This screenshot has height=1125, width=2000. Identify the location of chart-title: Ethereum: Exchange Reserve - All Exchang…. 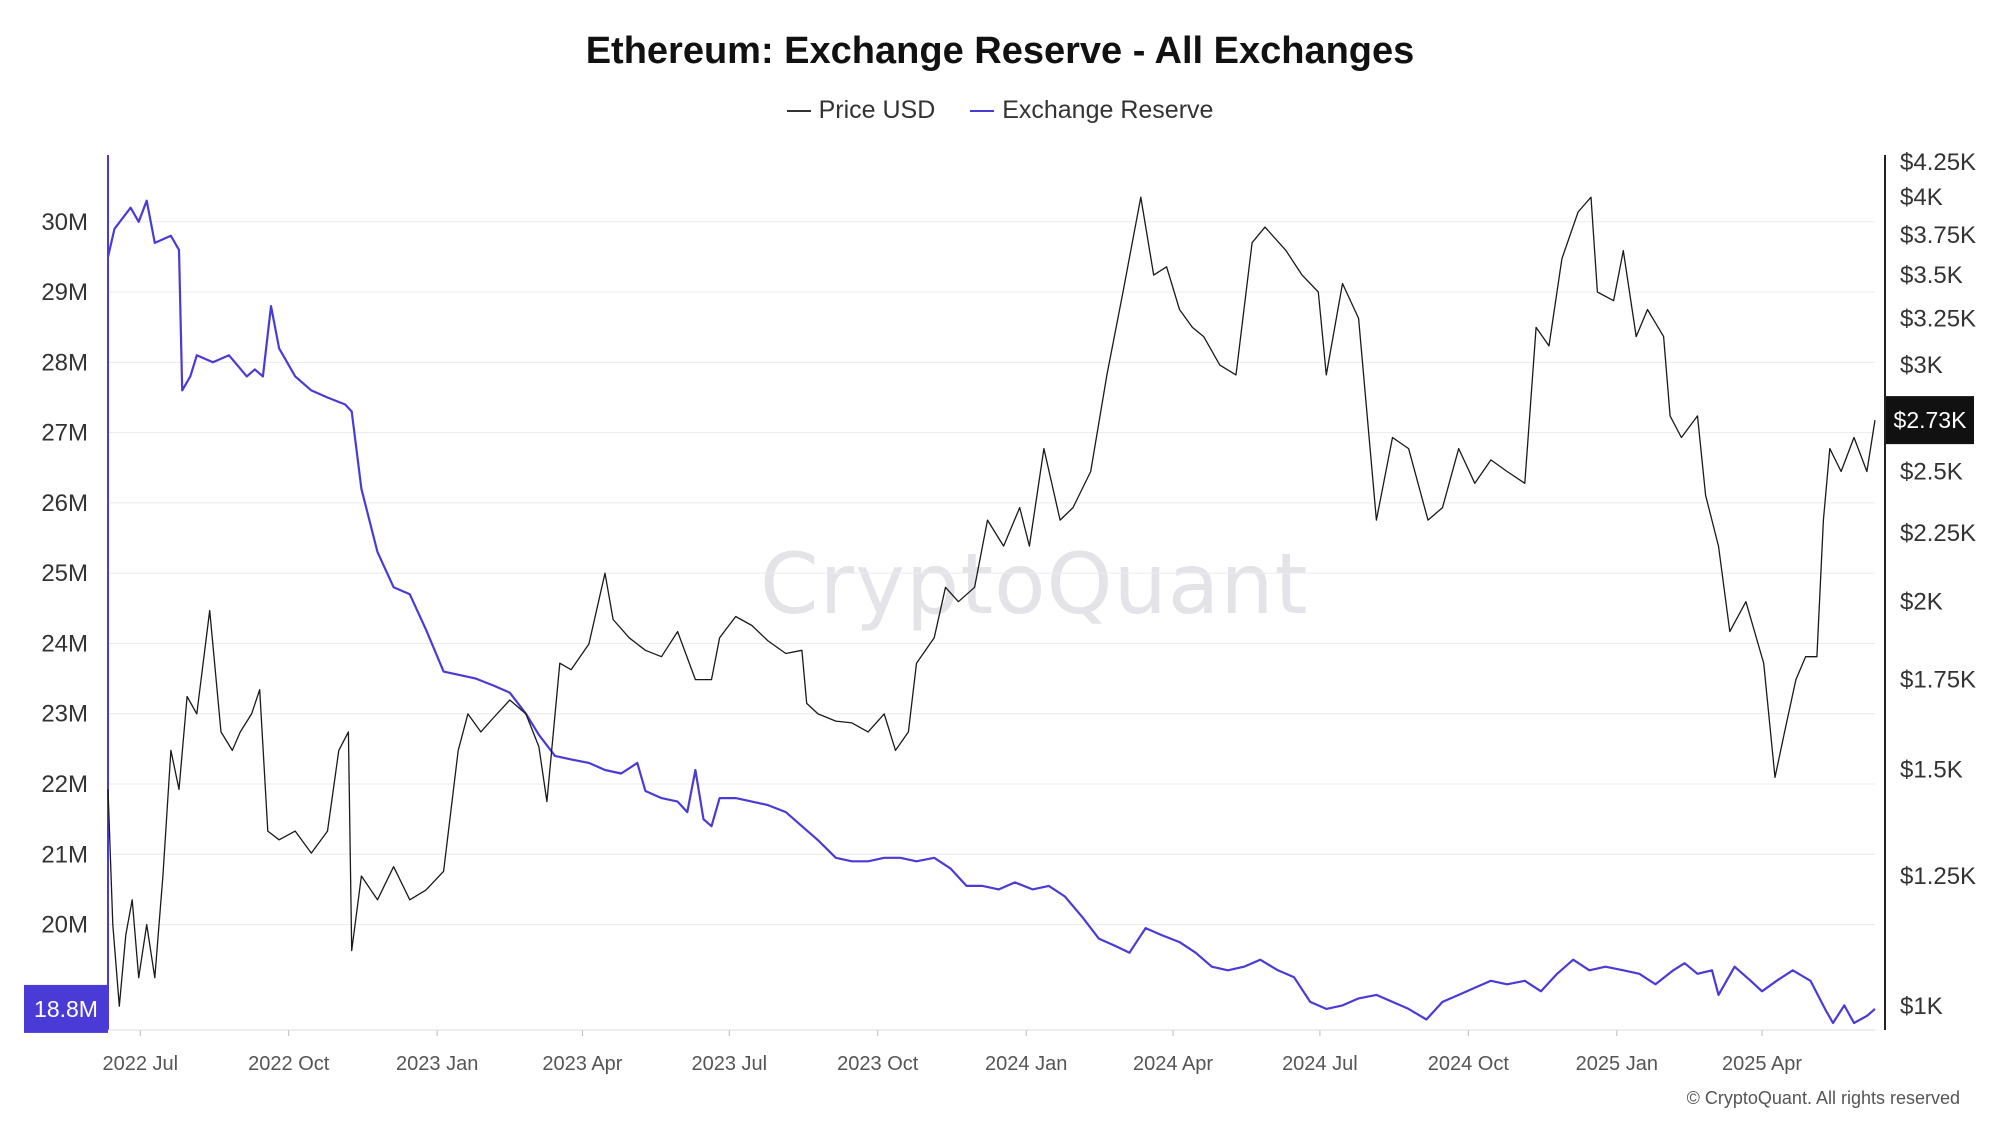
(1000, 51).